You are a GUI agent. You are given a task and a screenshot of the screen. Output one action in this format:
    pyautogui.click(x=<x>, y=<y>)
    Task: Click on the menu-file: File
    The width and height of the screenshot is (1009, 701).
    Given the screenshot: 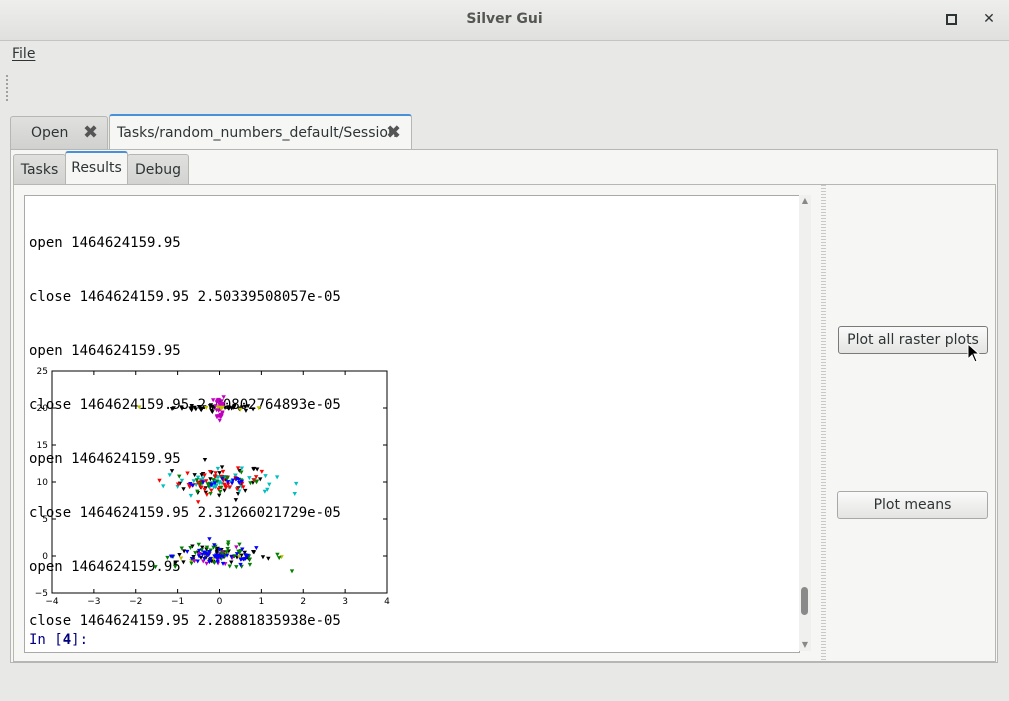 What is the action you would take?
    pyautogui.click(x=24, y=54)
    